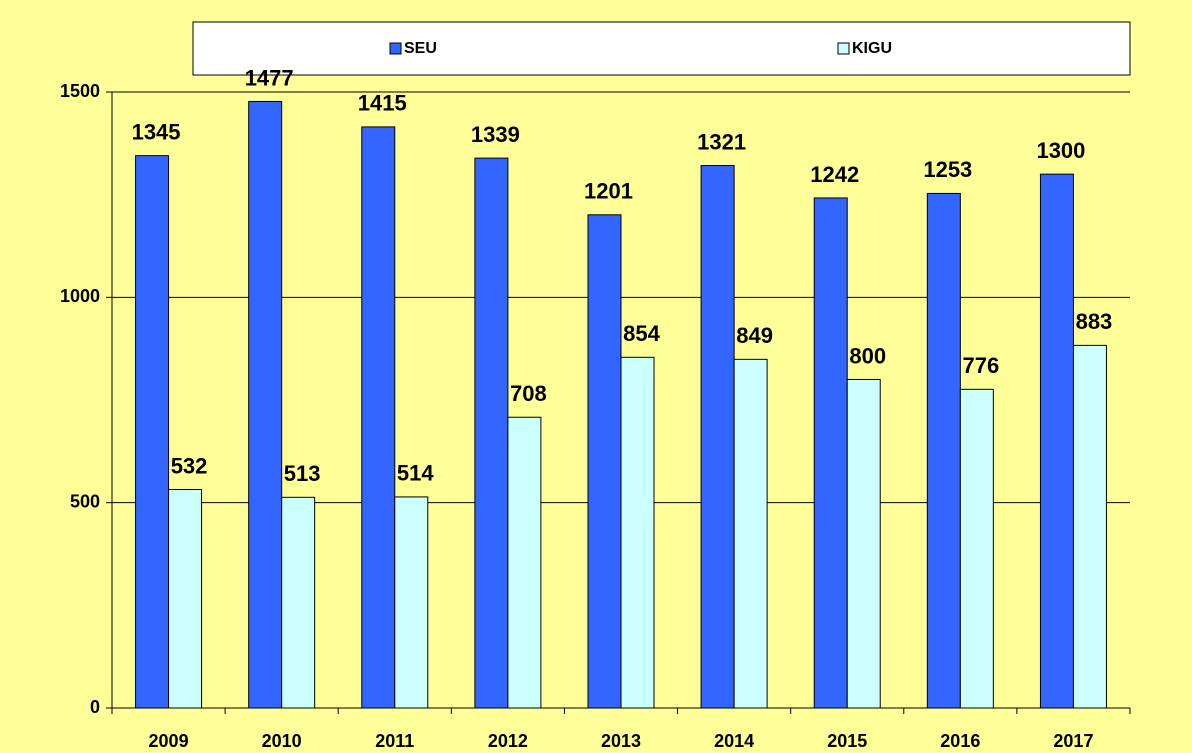  What do you see at coordinates (80, 296) in the screenshot?
I see `y-tick-label: 1000` at bounding box center [80, 296].